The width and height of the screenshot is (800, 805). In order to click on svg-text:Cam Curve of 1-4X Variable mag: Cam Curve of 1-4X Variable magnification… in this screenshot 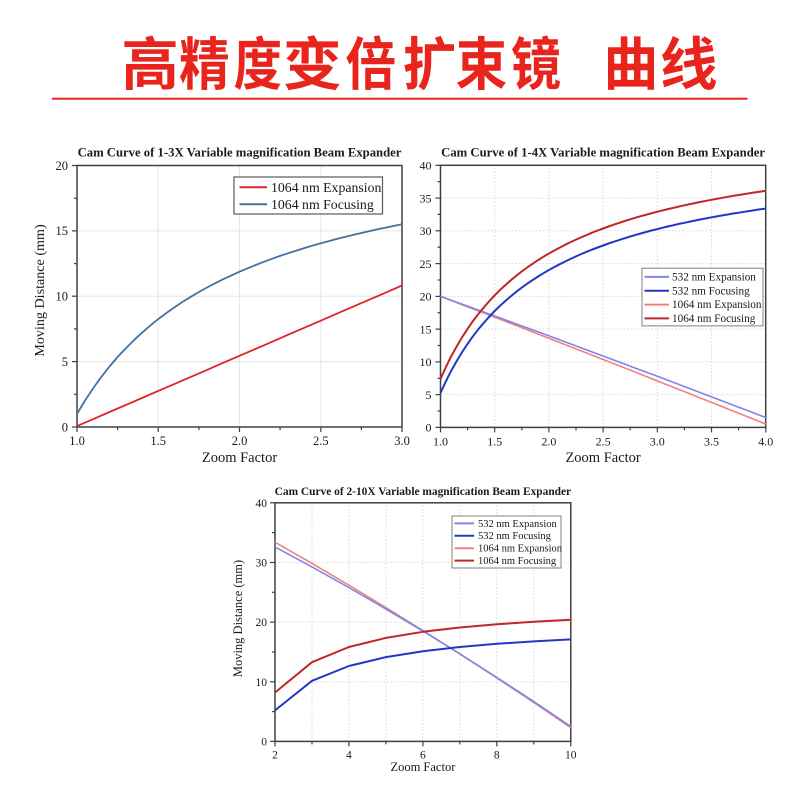, I will do `click(603, 153)`.